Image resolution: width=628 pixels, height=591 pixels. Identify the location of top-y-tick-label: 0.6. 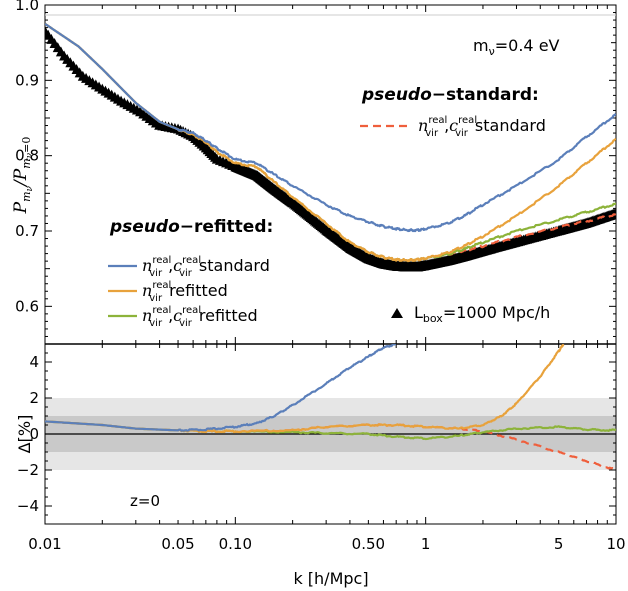
(27, 306).